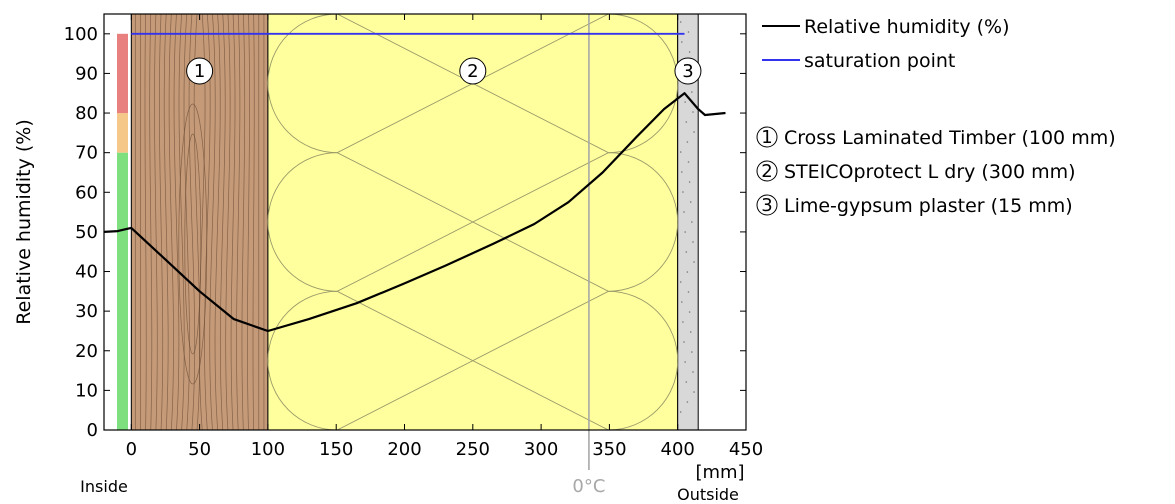 The image size is (1175, 504). I want to click on layer-badge-number: 1, so click(199, 71).